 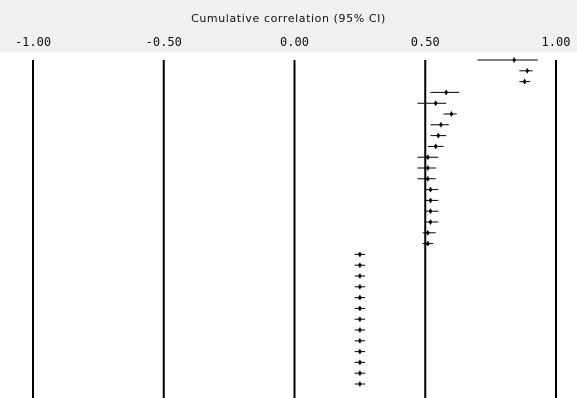 I want to click on x-tick-label: 1.00, so click(x=556, y=42).